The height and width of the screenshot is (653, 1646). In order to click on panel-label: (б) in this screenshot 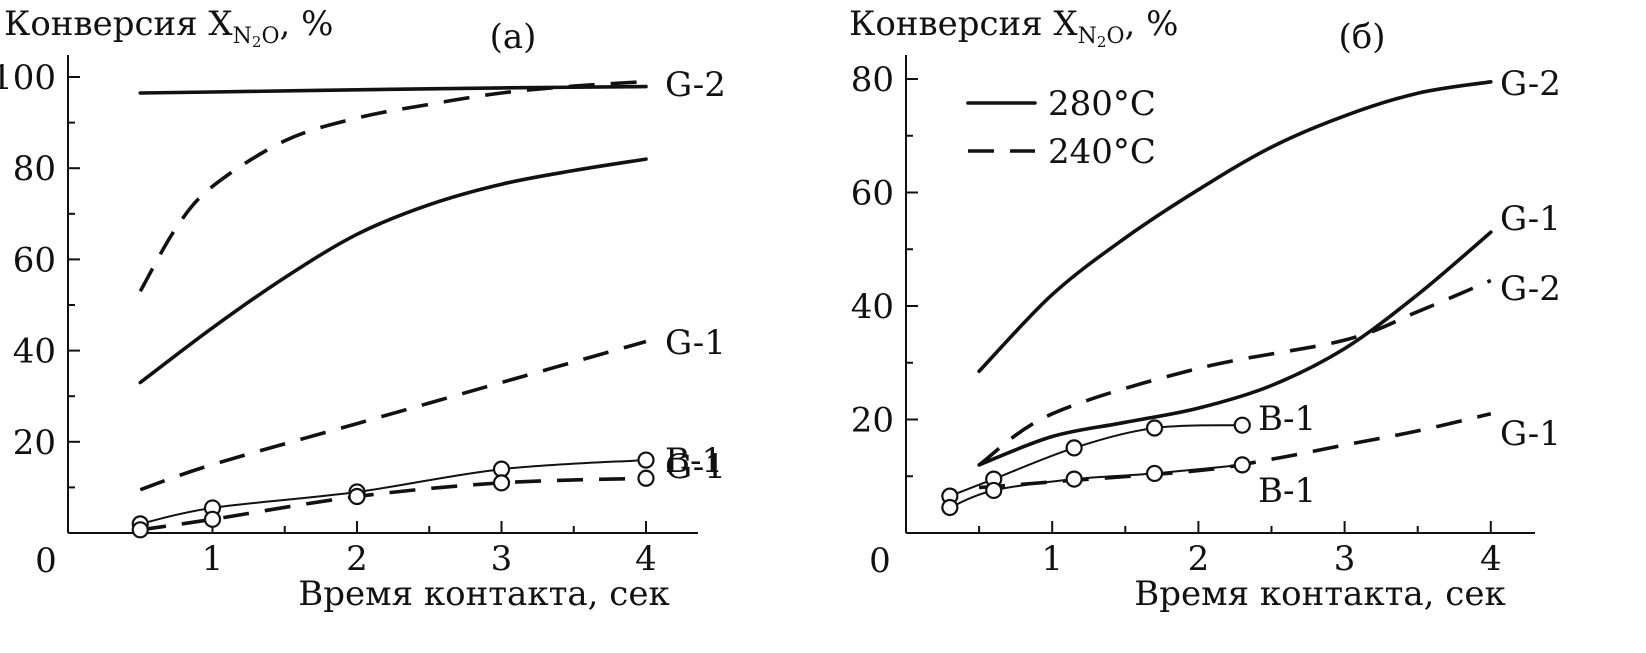, I will do `click(1362, 37)`.